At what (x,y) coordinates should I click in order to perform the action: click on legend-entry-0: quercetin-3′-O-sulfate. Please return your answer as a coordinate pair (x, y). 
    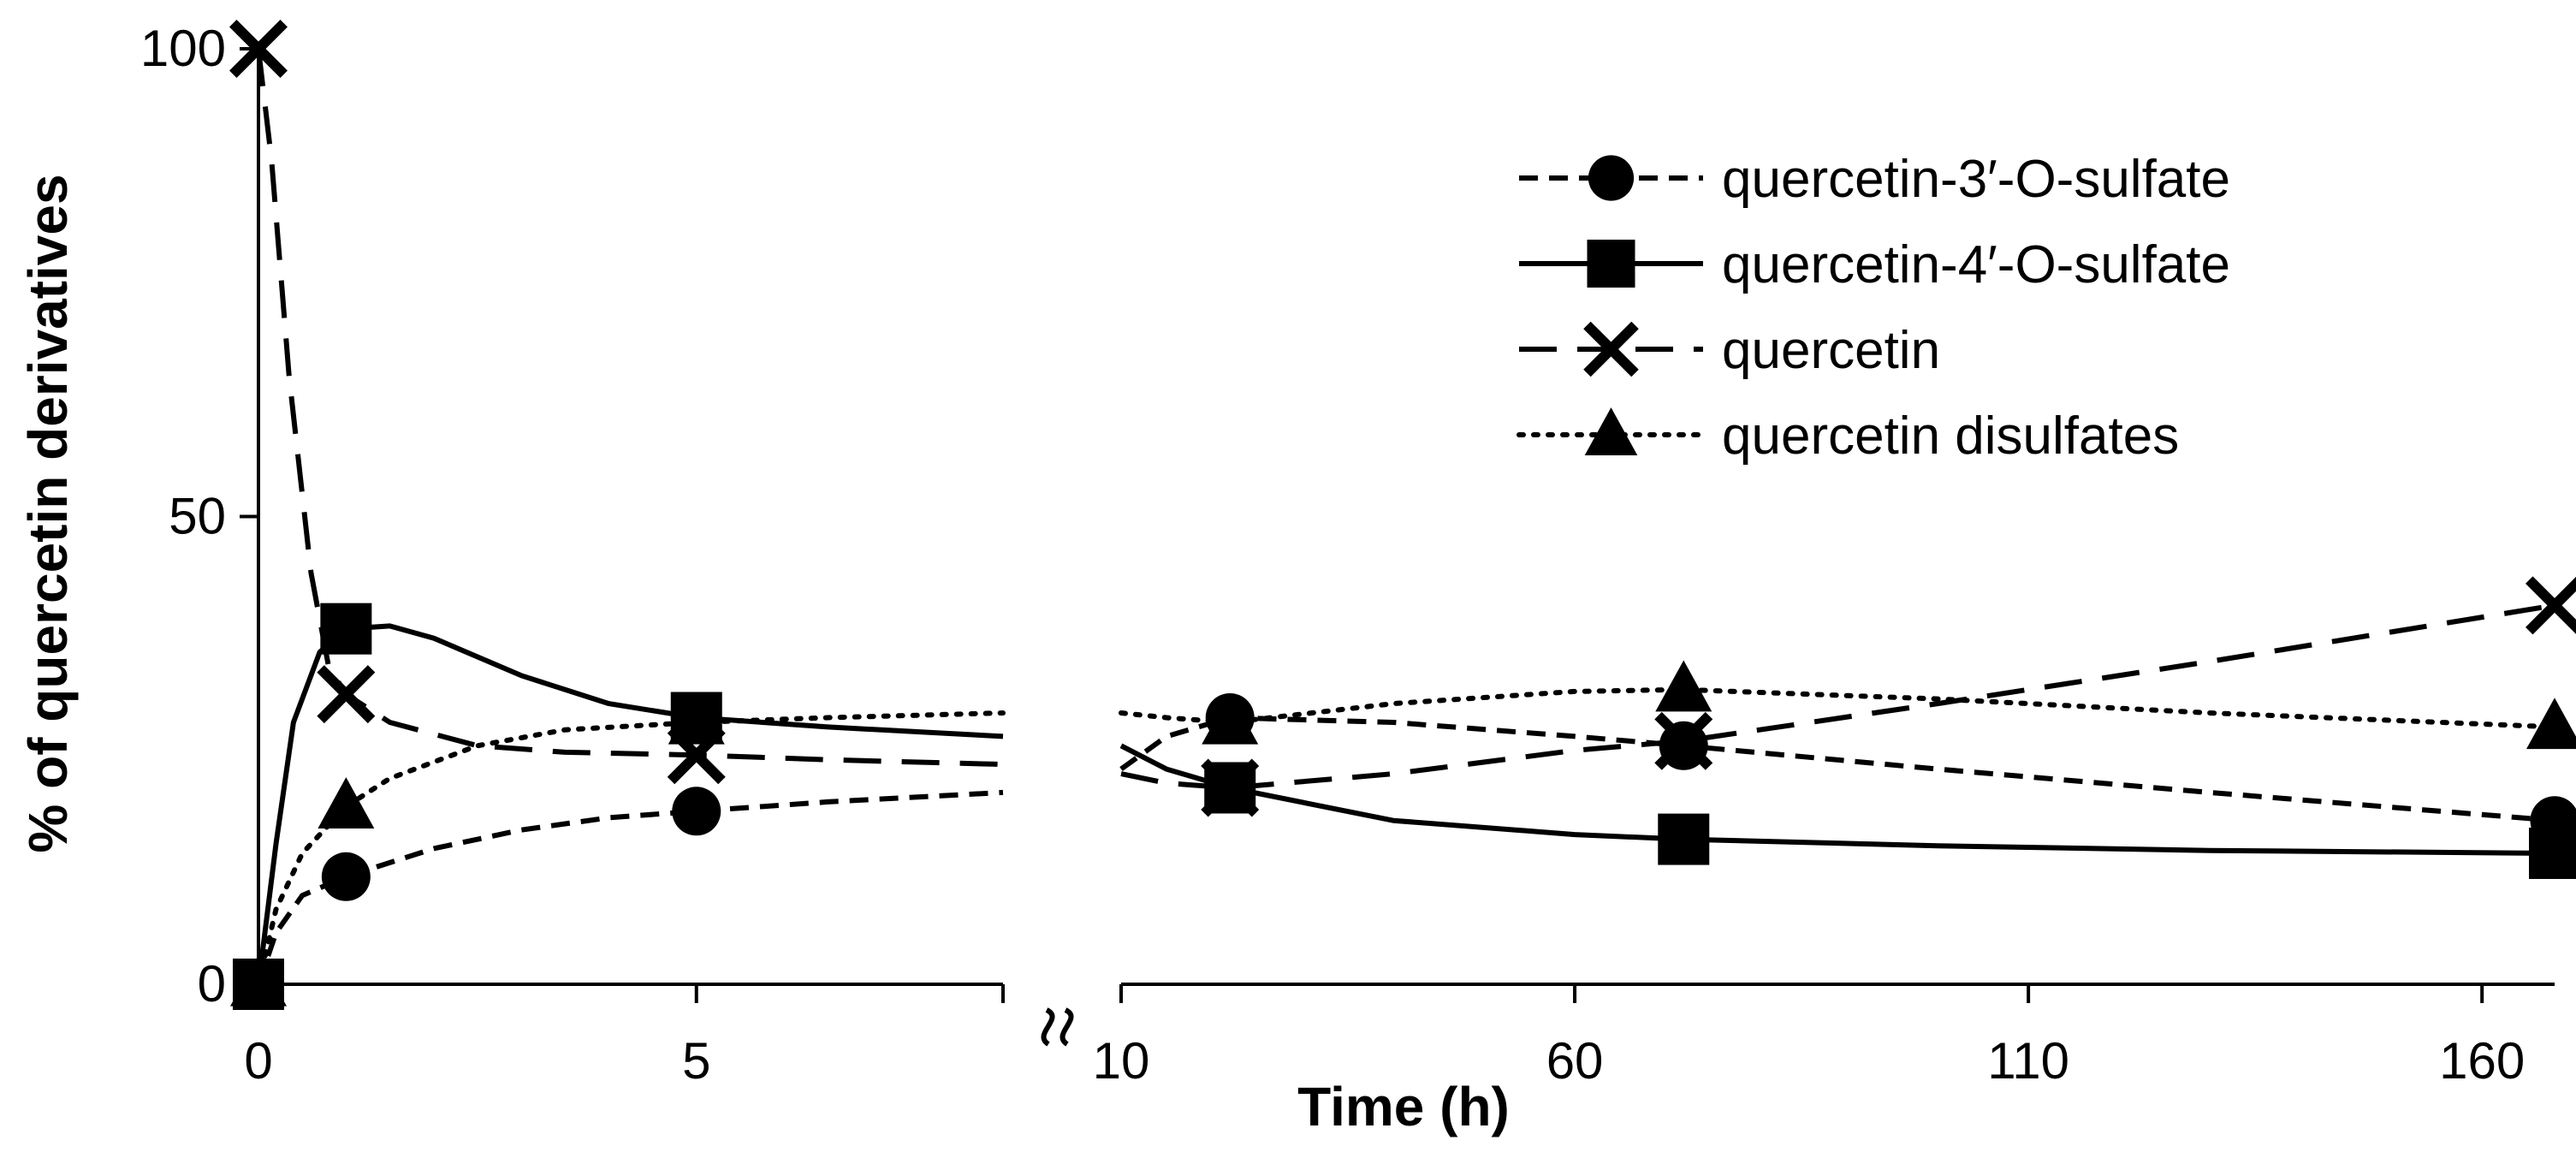
    Looking at the image, I should click on (1874, 179).